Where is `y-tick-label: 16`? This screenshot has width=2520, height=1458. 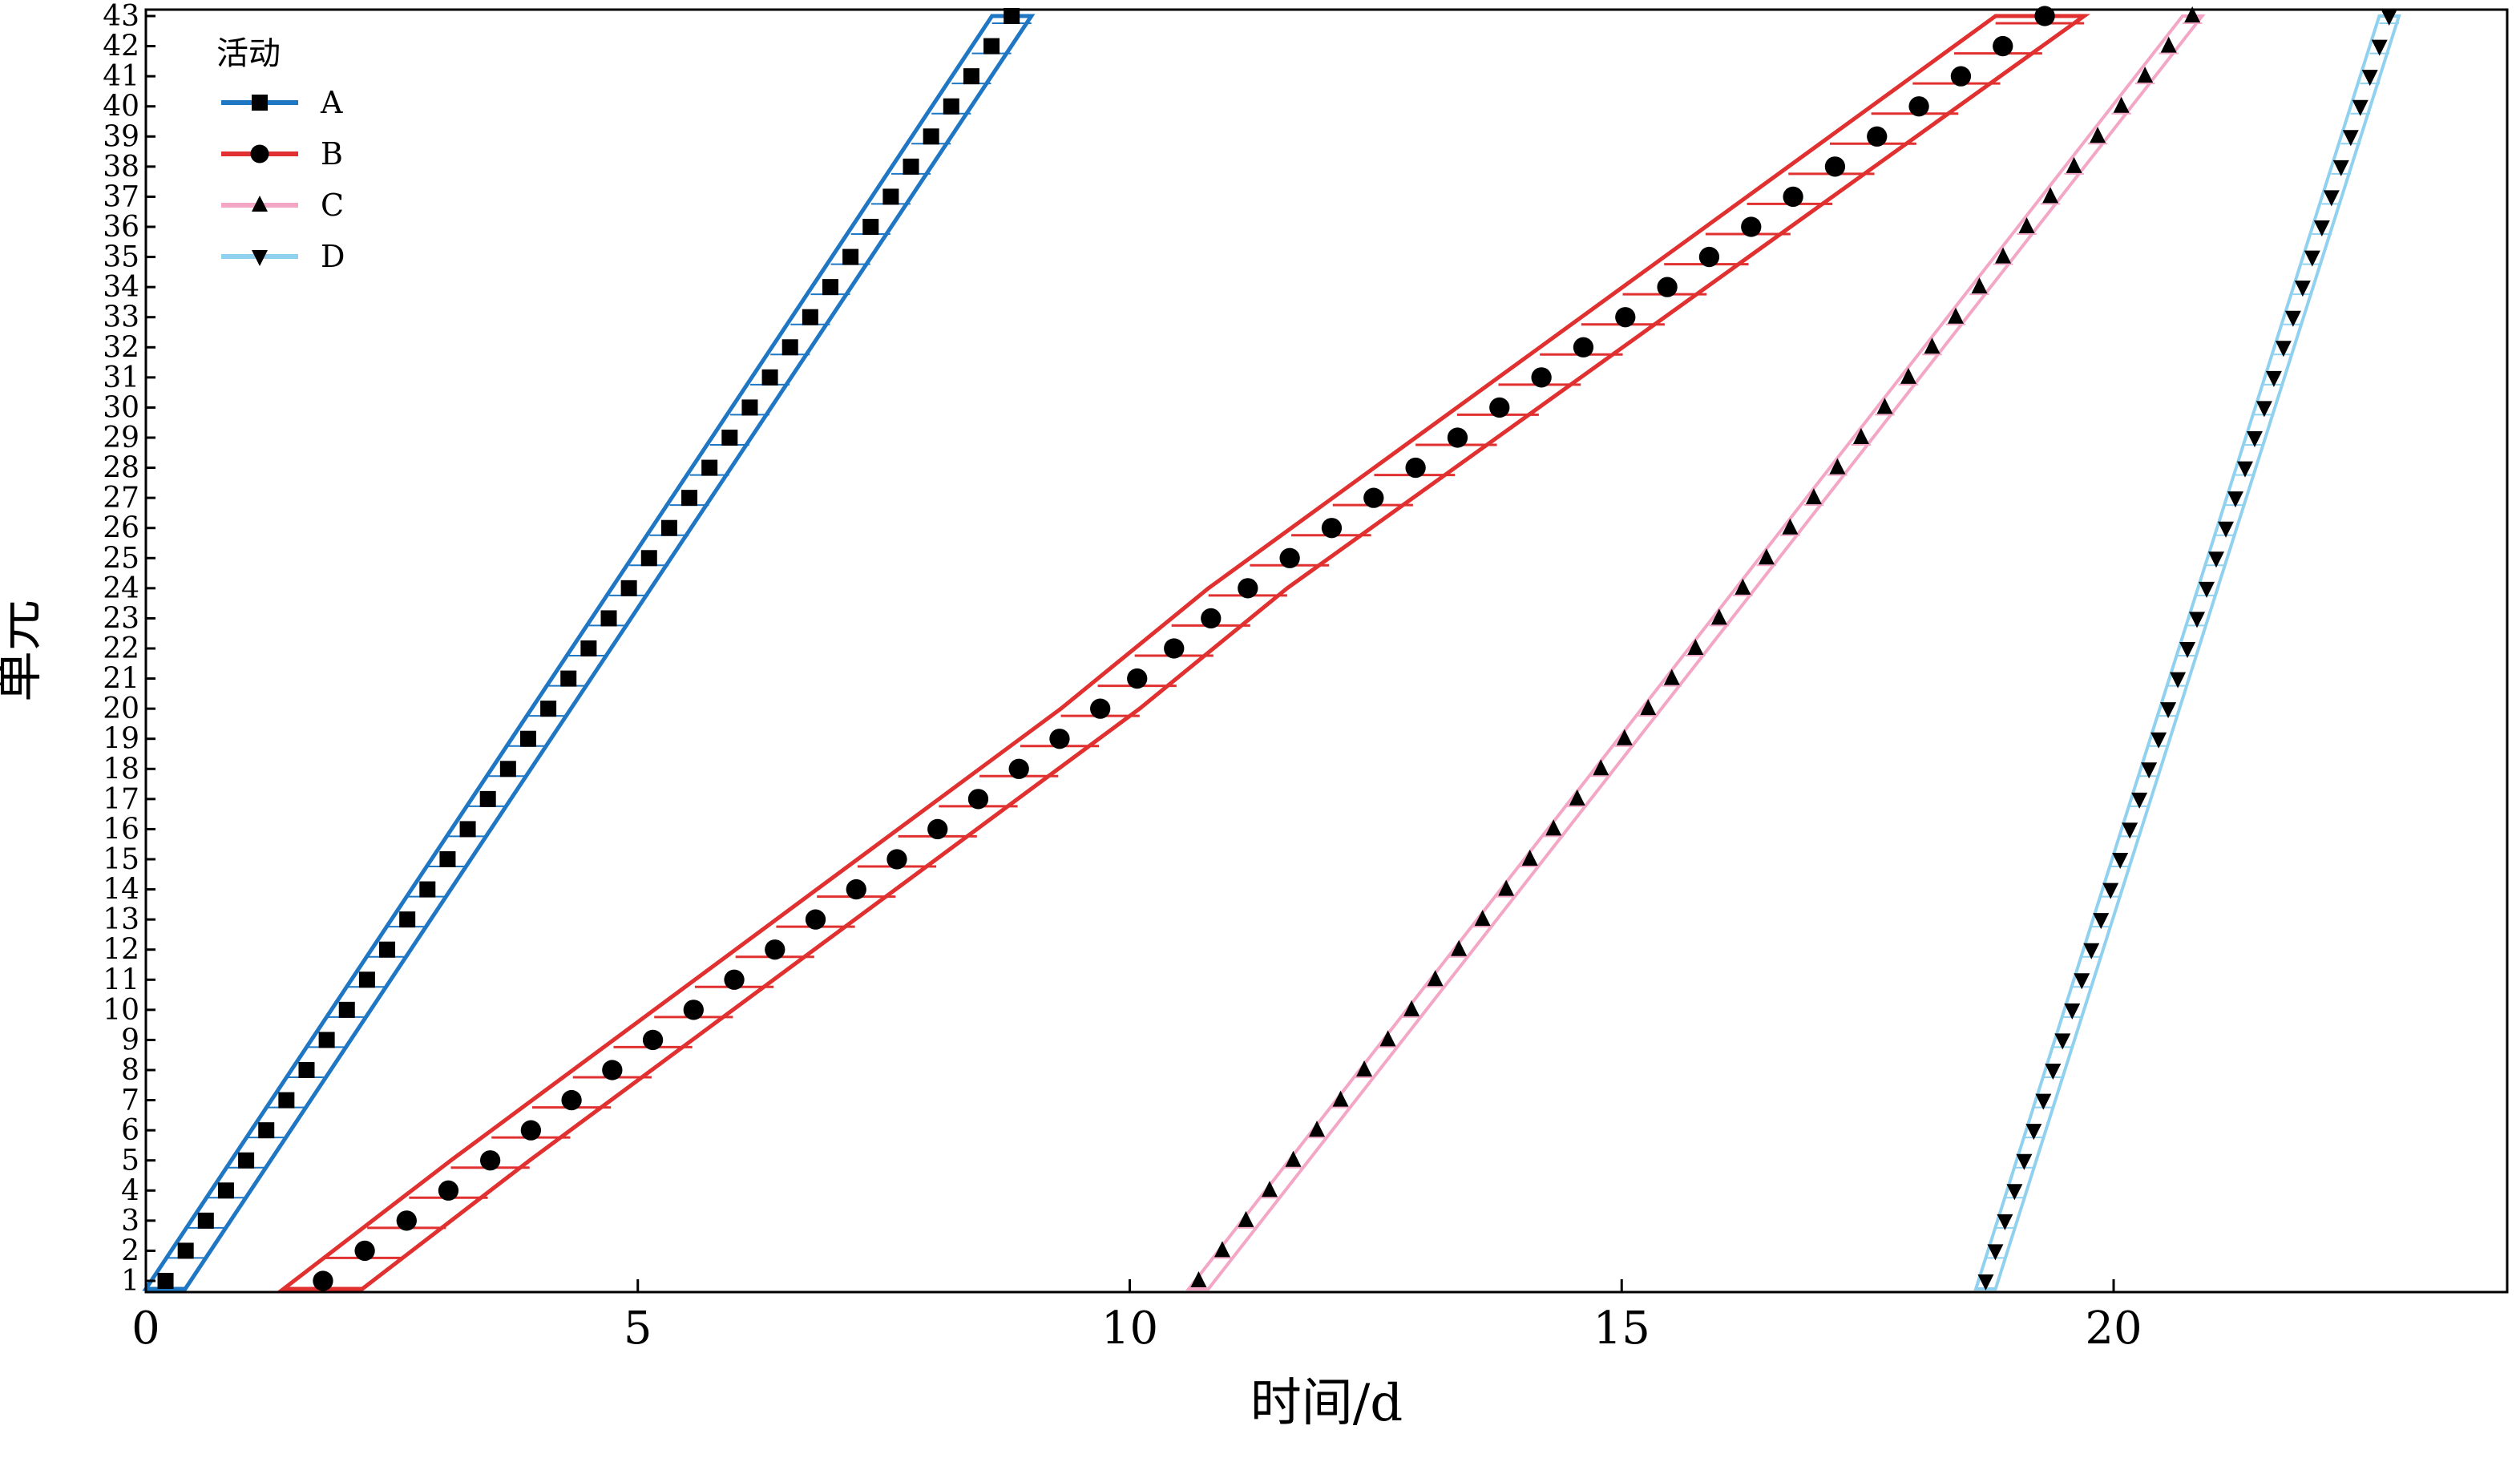
y-tick-label: 16 is located at coordinates (121, 829).